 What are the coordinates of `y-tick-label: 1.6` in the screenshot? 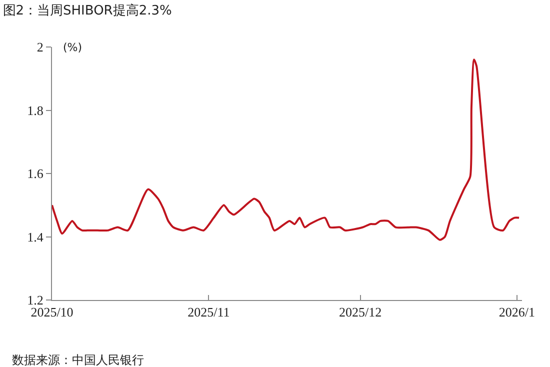 It's located at (35, 174).